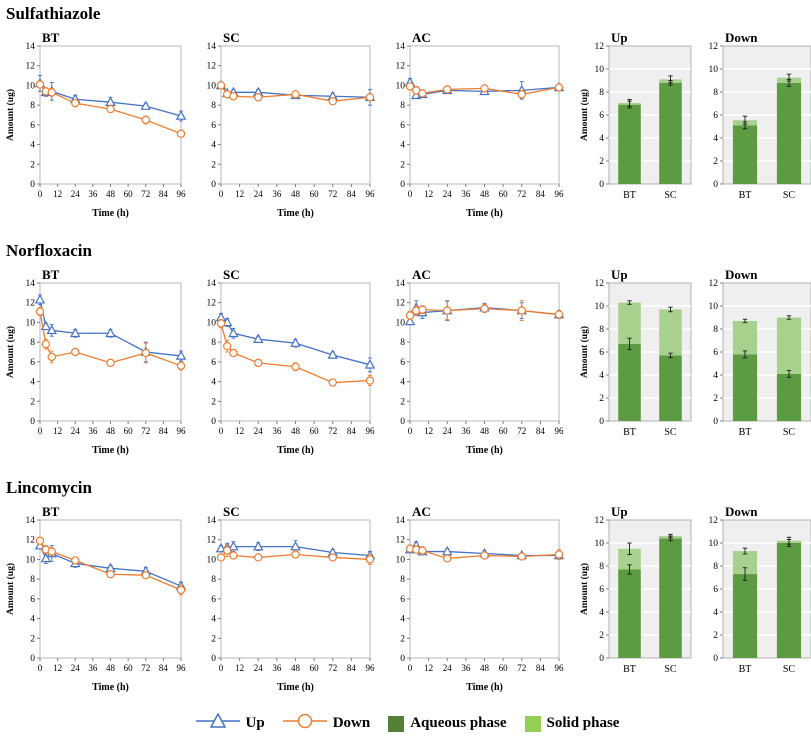 Image resolution: width=811 pixels, height=736 pixels. What do you see at coordinates (541, 194) in the screenshot?
I see `svg-text: 84` at bounding box center [541, 194].